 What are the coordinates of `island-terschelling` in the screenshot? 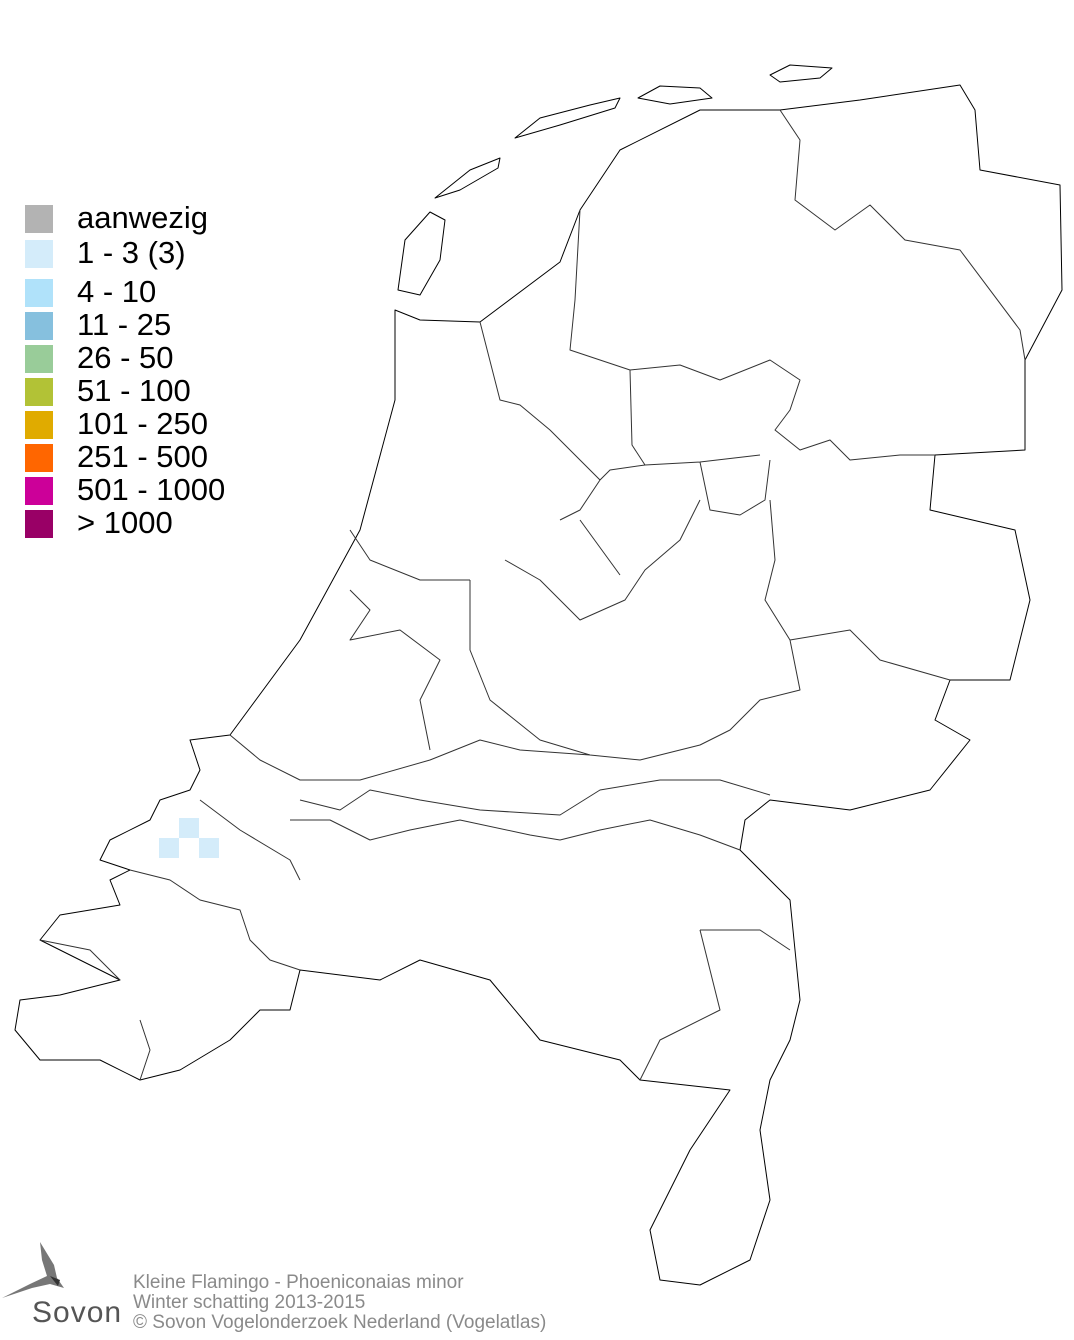 It's located at (567, 118).